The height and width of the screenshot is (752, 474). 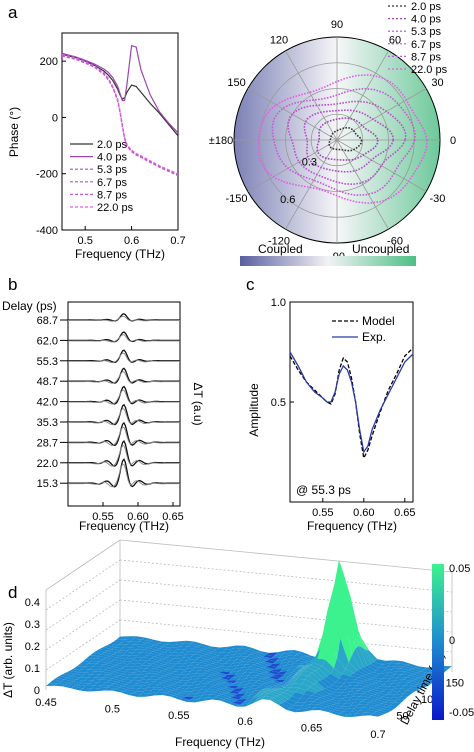 What do you see at coordinates (438, 642) in the screenshot?
I see `surface-colorbar` at bounding box center [438, 642].